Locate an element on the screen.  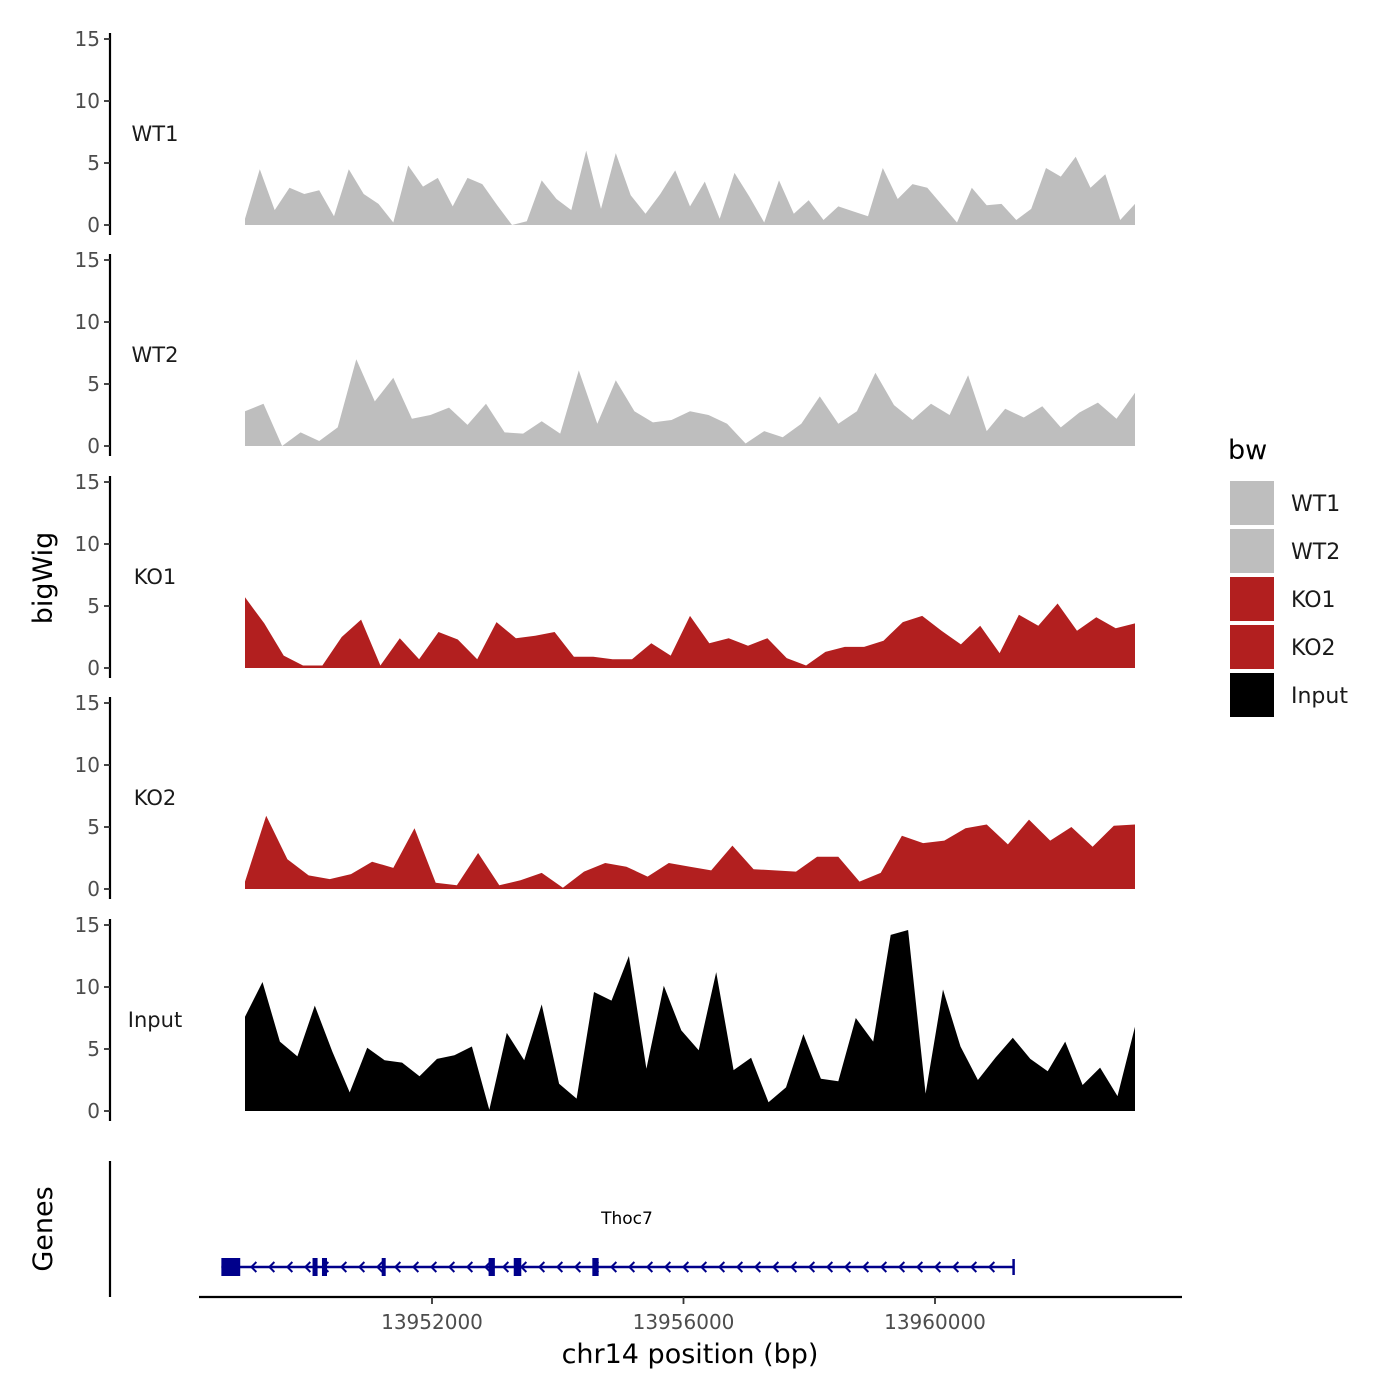
genes-axis-title: Genes is located at coordinates (43, 1228).